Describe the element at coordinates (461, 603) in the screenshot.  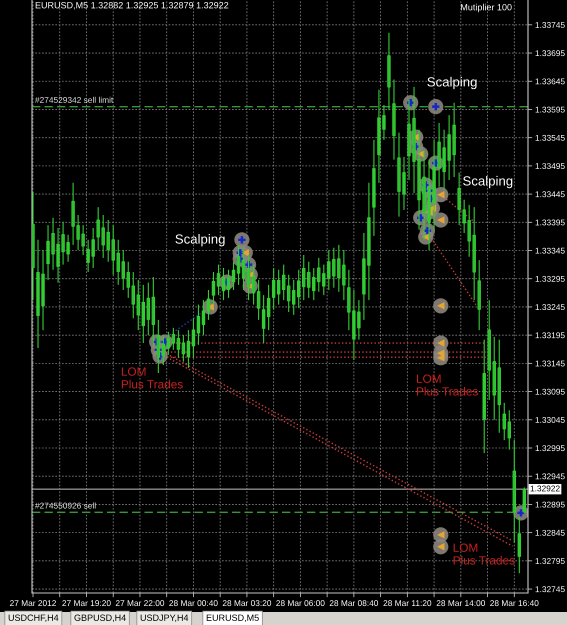
I see `x-tick-label: 28 Mar 14:00` at that location.